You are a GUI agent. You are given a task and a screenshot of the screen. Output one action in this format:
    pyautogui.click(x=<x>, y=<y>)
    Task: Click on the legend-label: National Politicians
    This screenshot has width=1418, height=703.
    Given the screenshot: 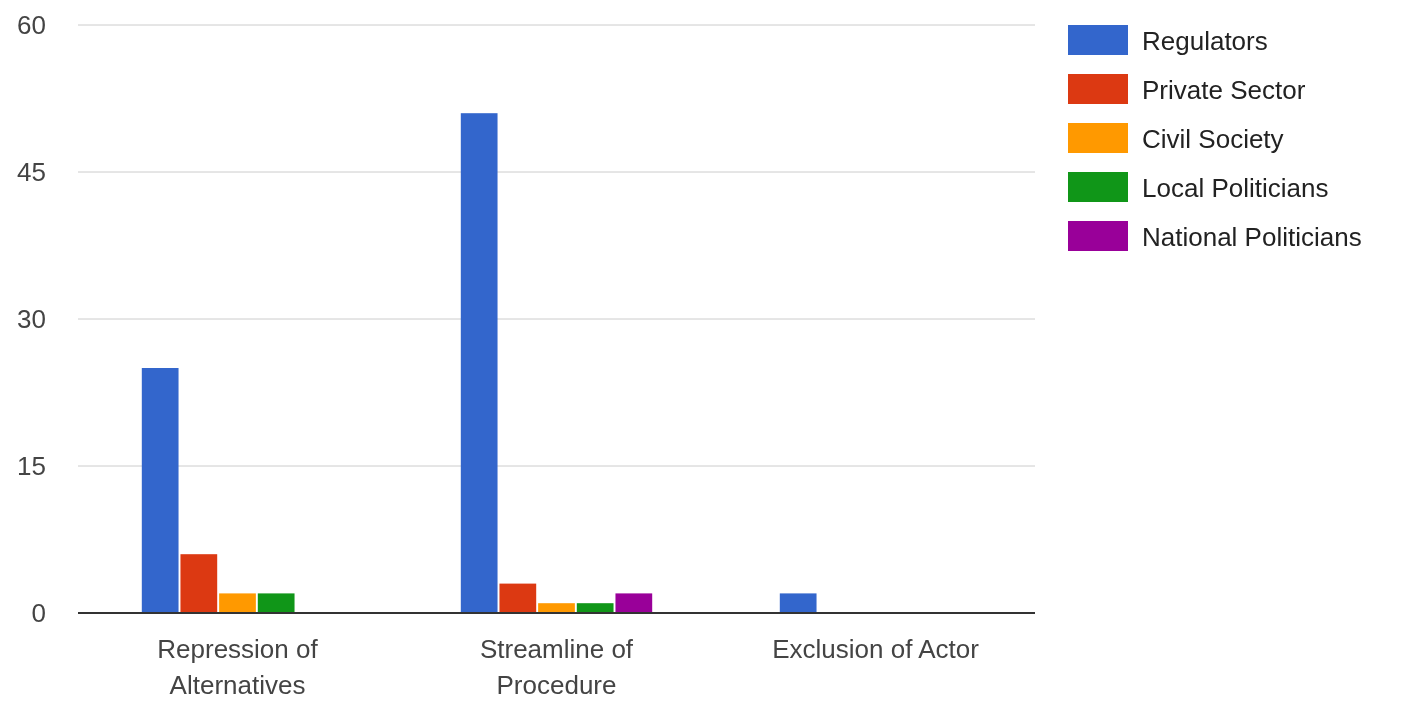 What is the action you would take?
    pyautogui.click(x=1252, y=237)
    